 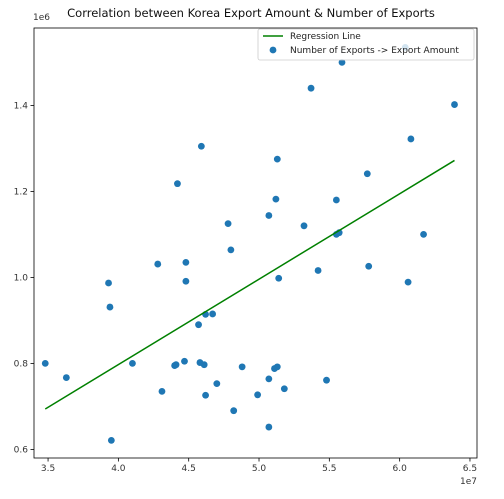 What do you see at coordinates (399, 469) in the screenshot?
I see `x-tick-label: 6.0` at bounding box center [399, 469].